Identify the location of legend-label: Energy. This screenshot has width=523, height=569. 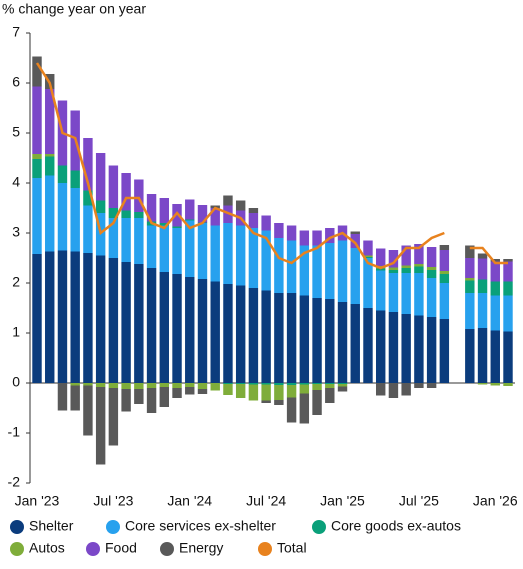
(201, 548).